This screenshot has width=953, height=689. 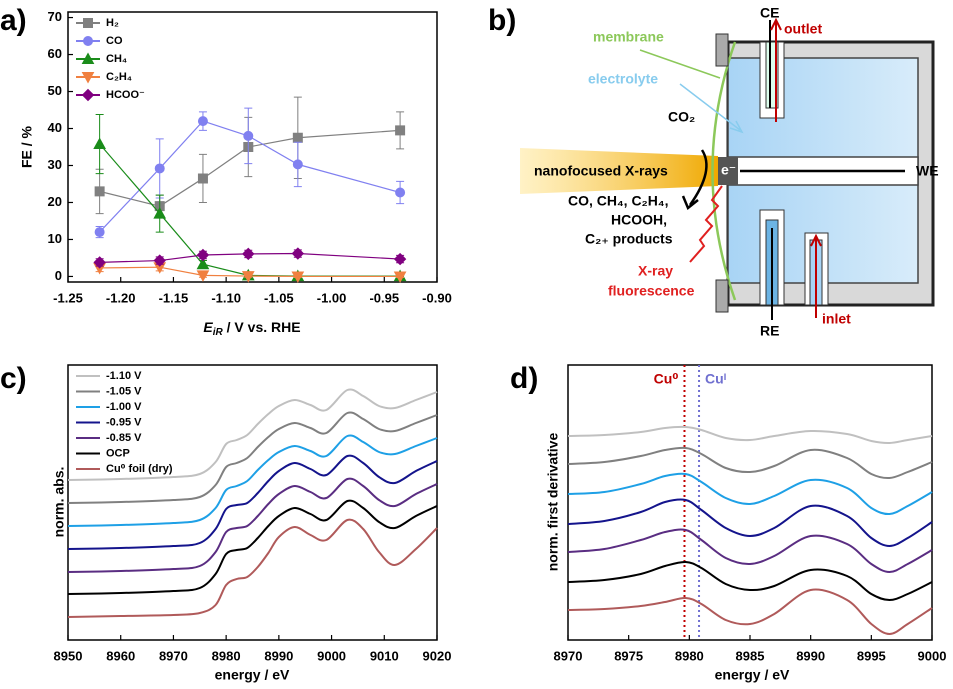 What do you see at coordinates (174, 297) in the screenshot?
I see `x-tick-label: -1.15` at bounding box center [174, 297].